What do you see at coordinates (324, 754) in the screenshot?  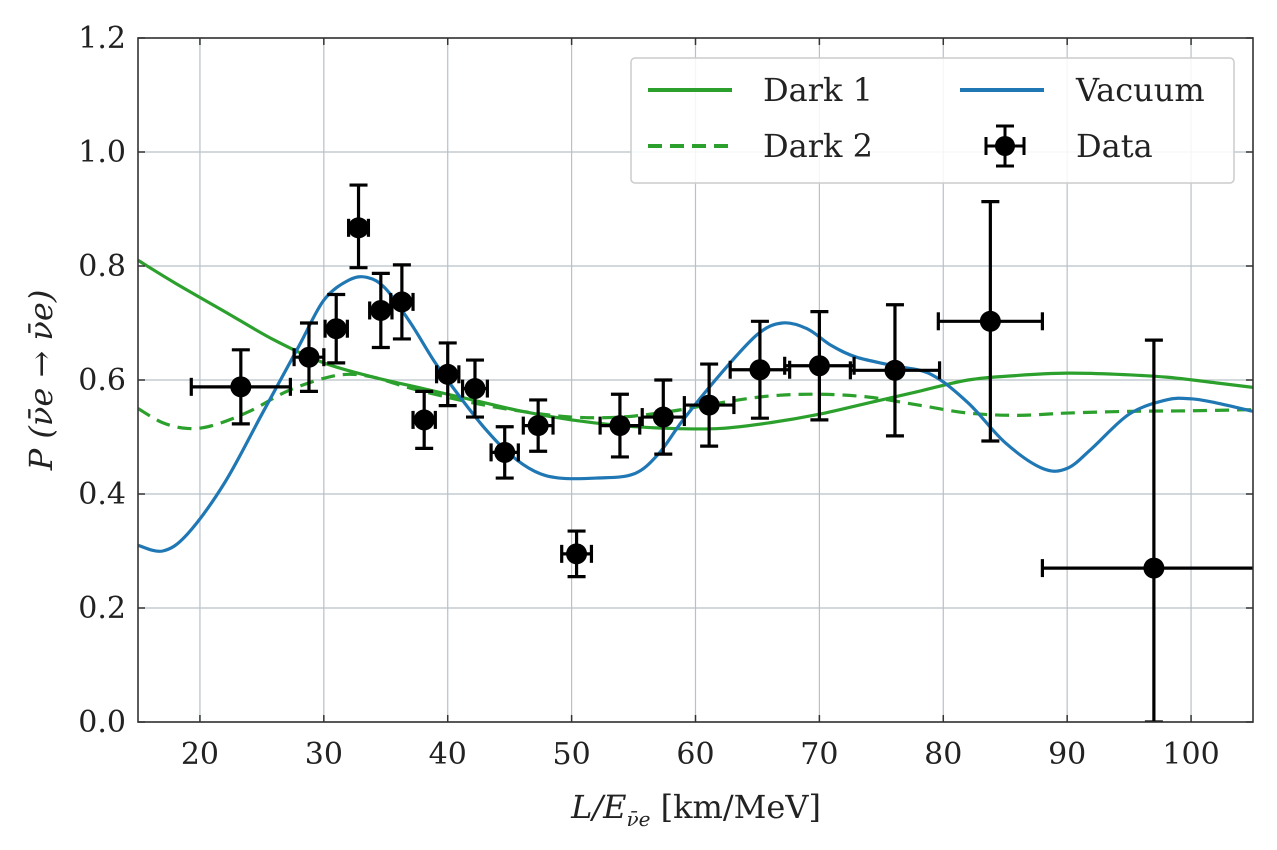 I see `x-tick-label: 30` at bounding box center [324, 754].